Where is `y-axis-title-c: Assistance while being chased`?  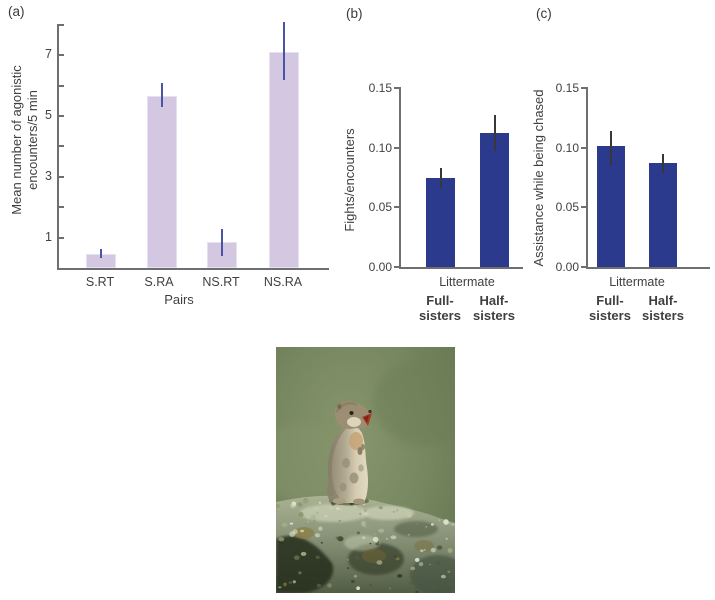
y-axis-title-c: Assistance while being chased is located at coordinates (538, 178).